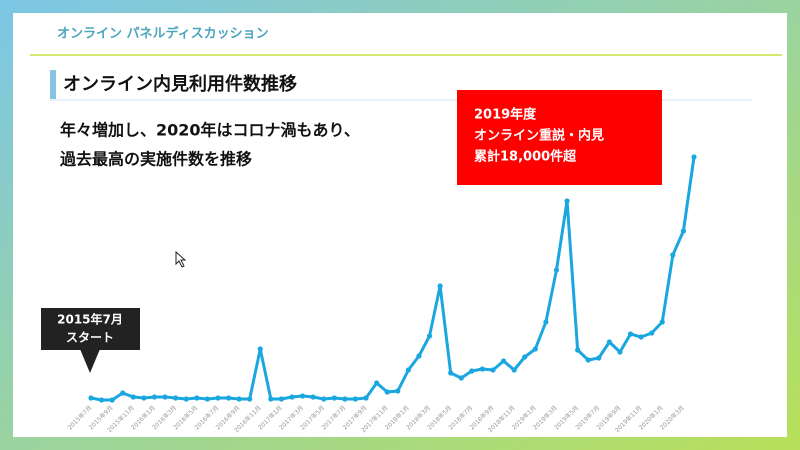  Describe the element at coordinates (155, 159) in the screenshot. I see `lead-line: 過去最高の実施件数を推移` at that location.